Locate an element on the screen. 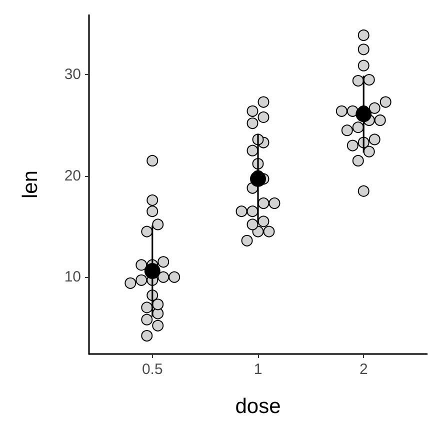  x-tick-label: 0.5 is located at coordinates (152, 369).